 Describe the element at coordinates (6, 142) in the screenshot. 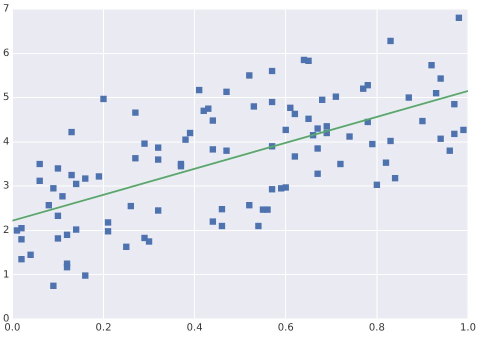

I see `y-tick-label: 4` at that location.